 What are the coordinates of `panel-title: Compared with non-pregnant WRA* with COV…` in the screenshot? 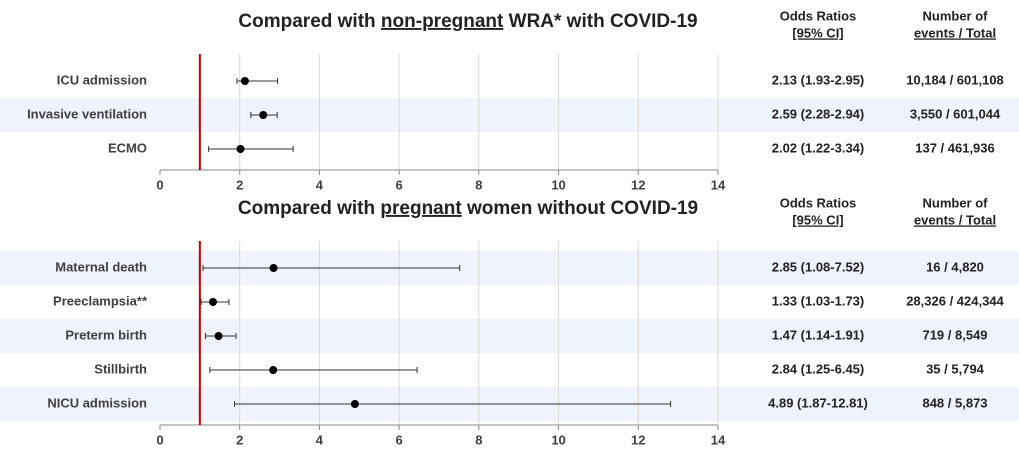 It's located at (467, 21).